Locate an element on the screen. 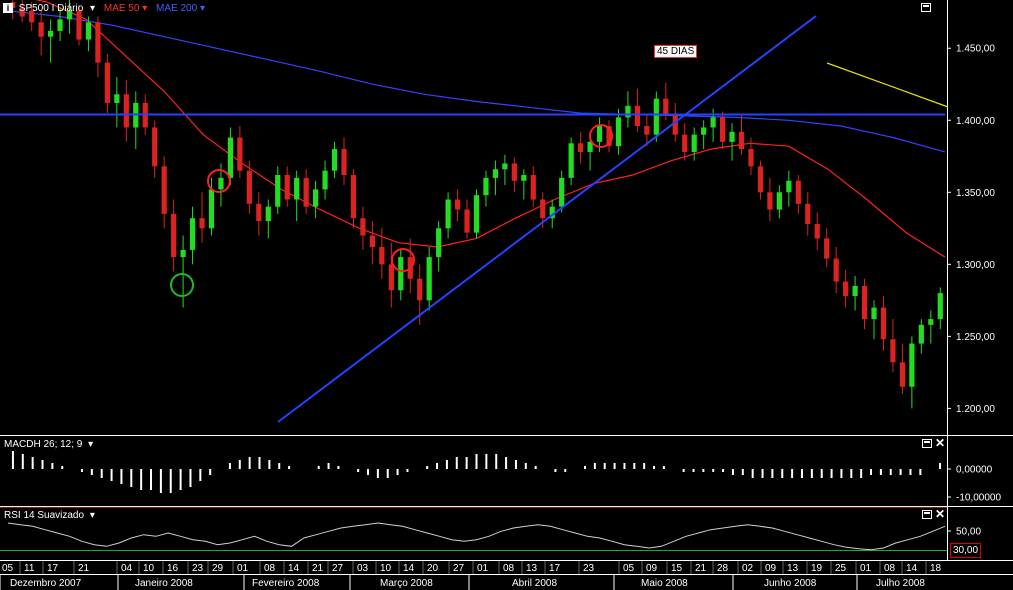 Image resolution: width=1013 pixels, height=590 pixels. macd-title: MACDH 26; 12; 9 is located at coordinates (43, 444).